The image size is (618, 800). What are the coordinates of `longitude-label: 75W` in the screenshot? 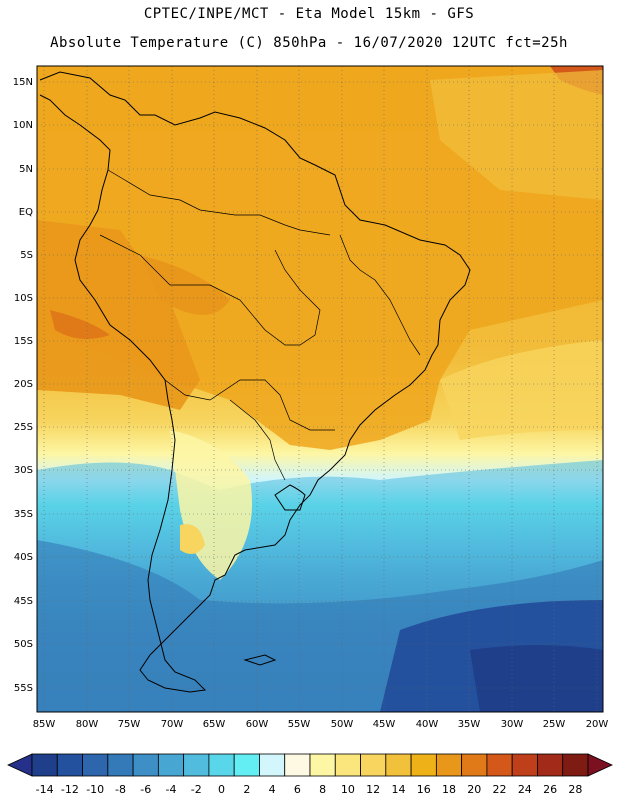 It's located at (129, 724).